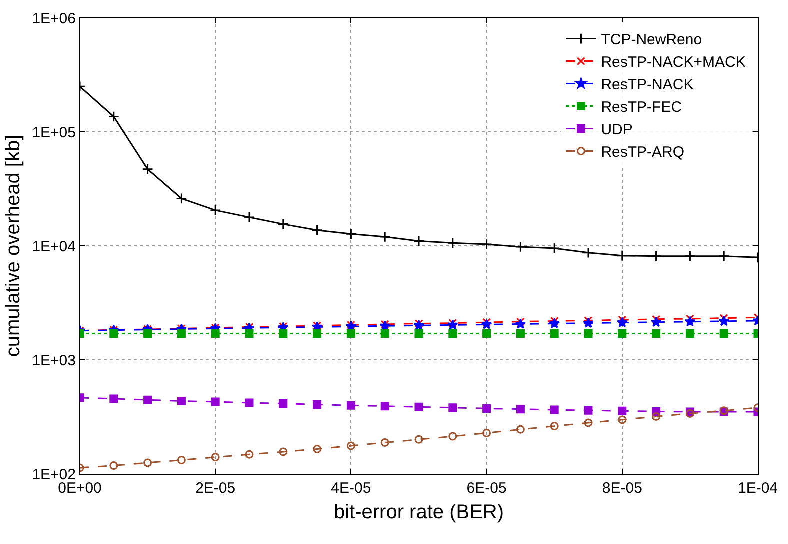 This screenshot has width=788, height=544. I want to click on y-axis-title: cumulative overhead [kb], so click(13, 246).